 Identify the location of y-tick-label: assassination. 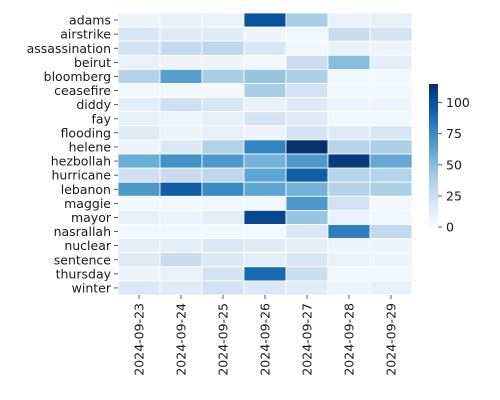
(69, 48).